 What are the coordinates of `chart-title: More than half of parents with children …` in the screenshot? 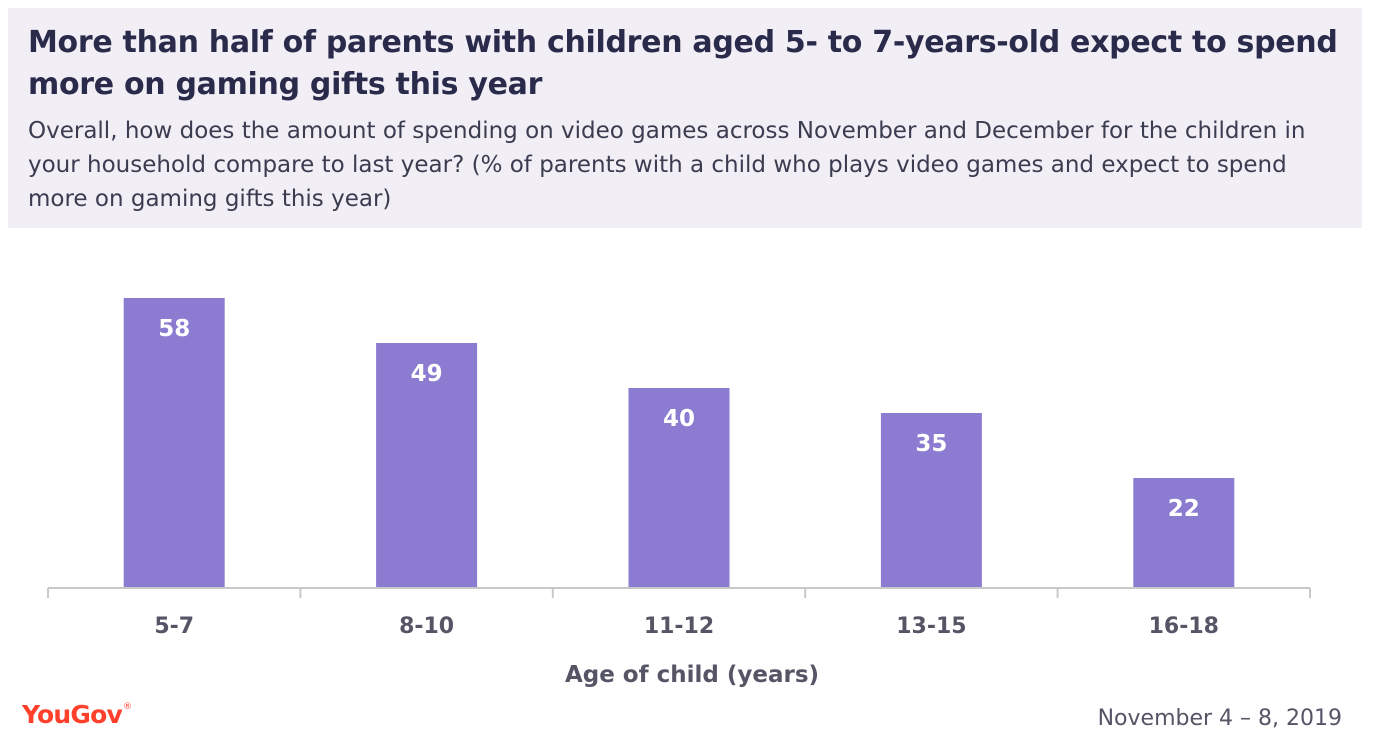 It's located at (683, 63).